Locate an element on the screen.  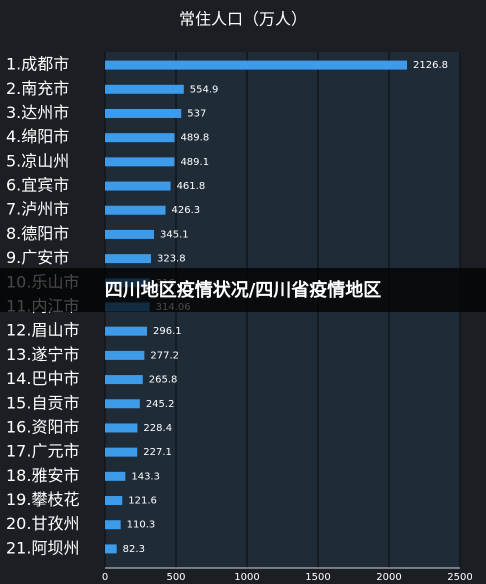
y-tick-label: 3.达州市 is located at coordinates (37, 112).